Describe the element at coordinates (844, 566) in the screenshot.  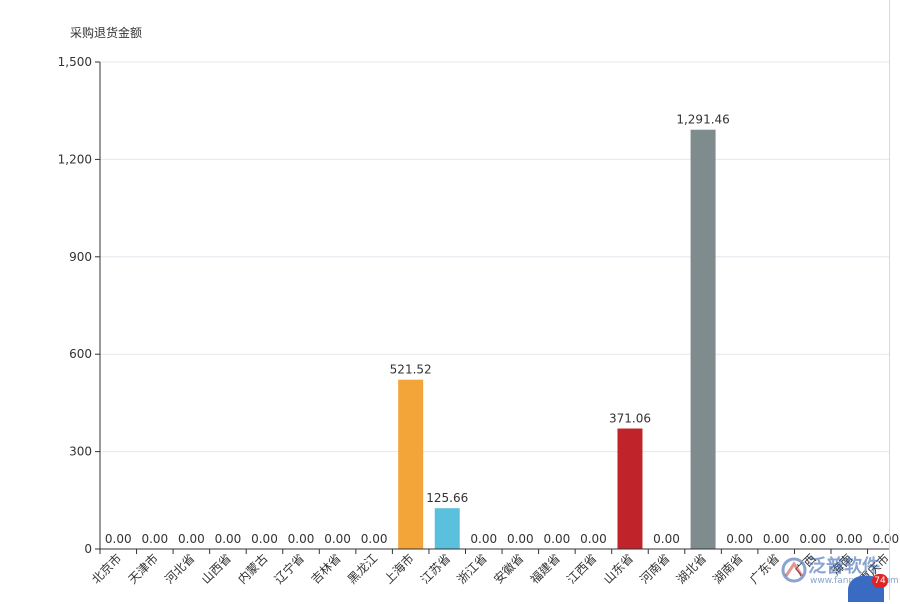
I see `brand-name: 泛普软件` at that location.